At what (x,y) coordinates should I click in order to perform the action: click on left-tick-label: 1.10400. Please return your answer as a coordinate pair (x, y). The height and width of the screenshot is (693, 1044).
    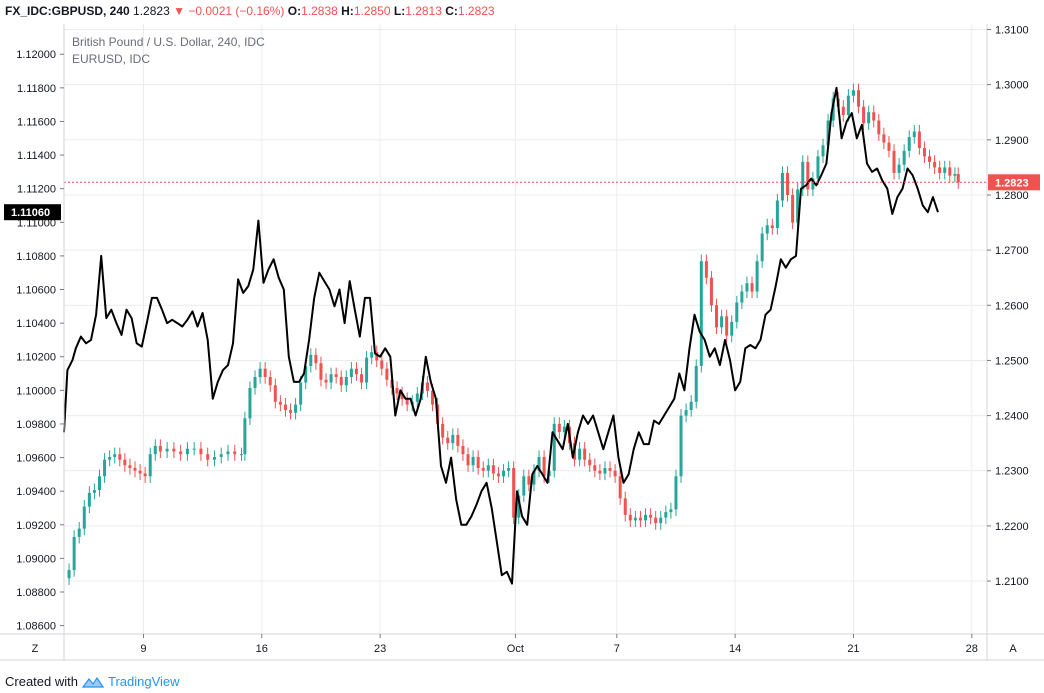
    Looking at the image, I should click on (36, 324).